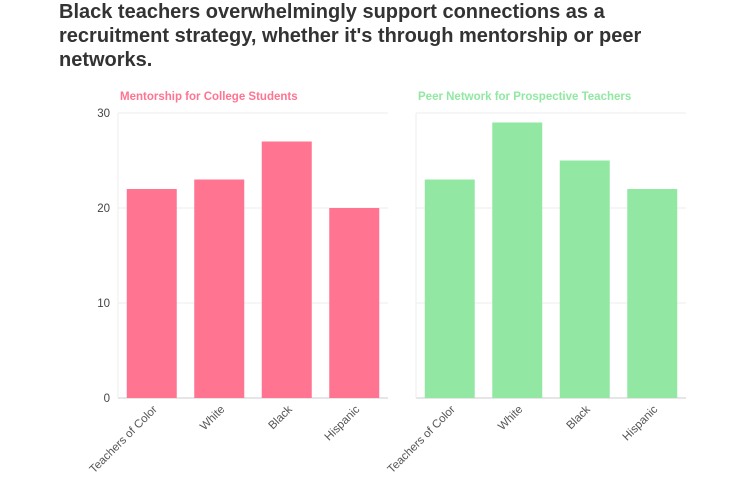  Describe the element at coordinates (449, 289) in the screenshot. I see `bar-peer-network-teachers-of-color` at that location.